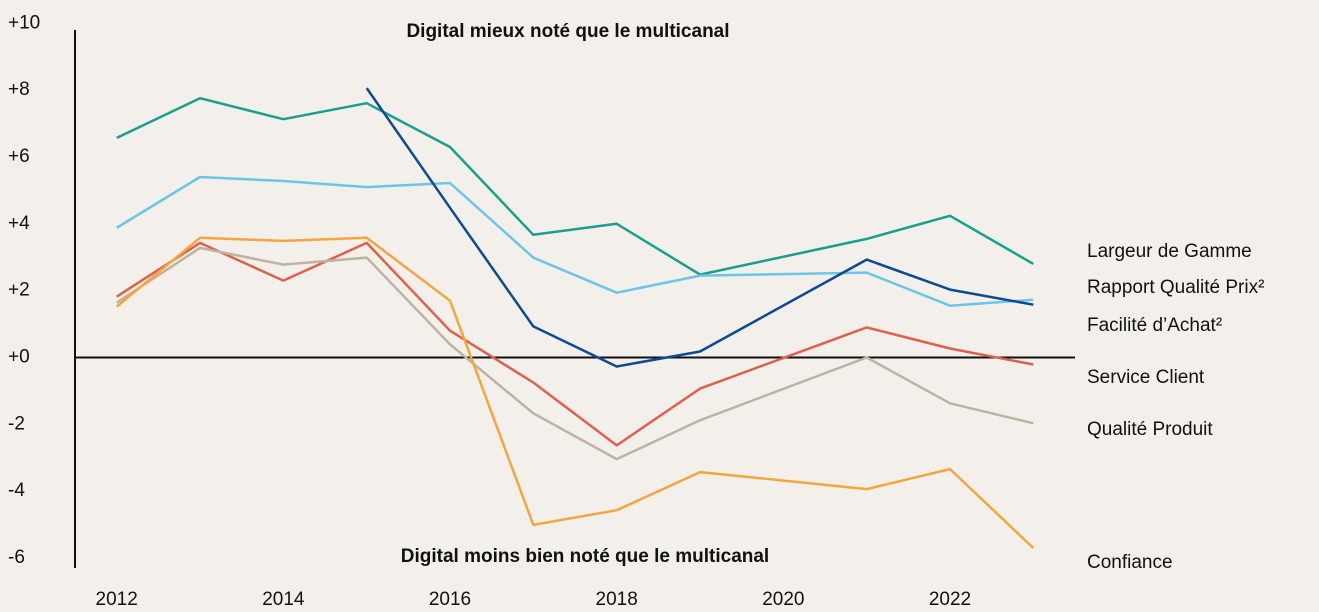 The height and width of the screenshot is (612, 1319). Describe the element at coordinates (783, 599) in the screenshot. I see `x-tick-label: 2020` at that location.